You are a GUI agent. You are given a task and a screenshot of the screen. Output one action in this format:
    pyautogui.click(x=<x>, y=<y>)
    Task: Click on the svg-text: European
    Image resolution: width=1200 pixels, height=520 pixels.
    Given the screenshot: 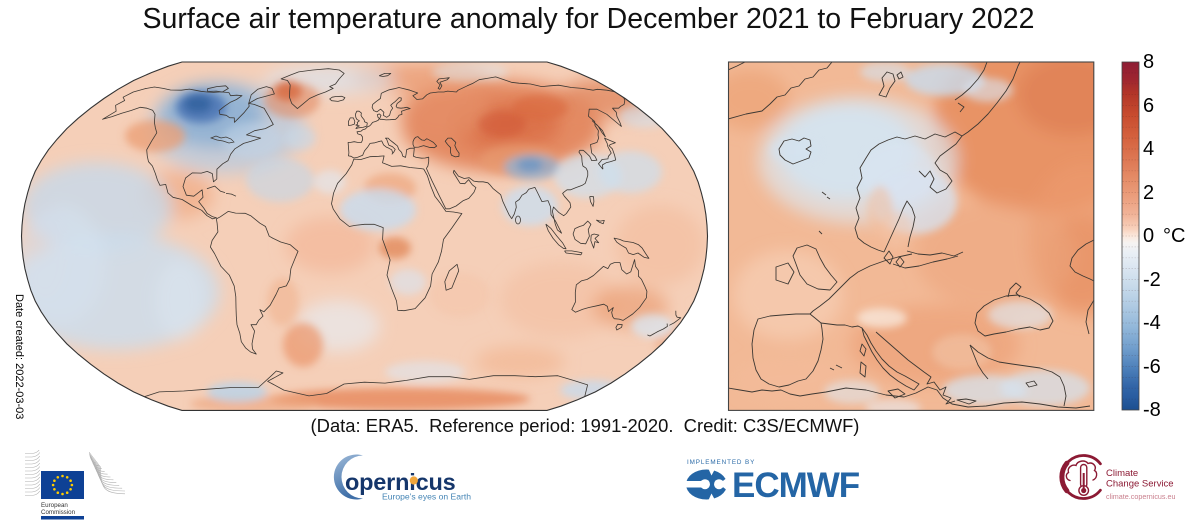 What is the action you would take?
    pyautogui.click(x=54, y=505)
    